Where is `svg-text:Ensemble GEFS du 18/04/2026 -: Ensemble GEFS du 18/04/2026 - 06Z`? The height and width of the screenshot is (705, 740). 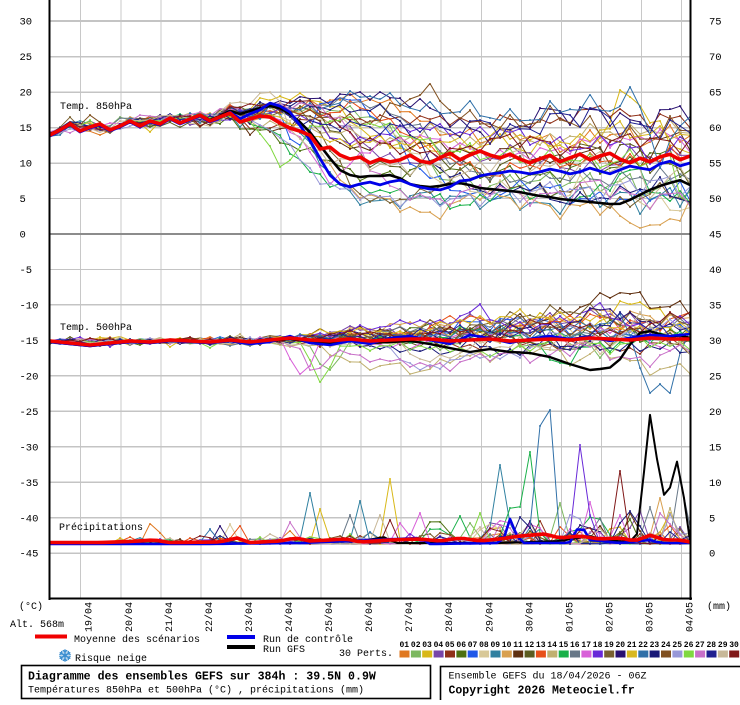 svg-text:Ensemble GEFS du 18/04/2026 -: Ensemble GEFS du 18/04/2026 - 06Z is located at coordinates (548, 677).